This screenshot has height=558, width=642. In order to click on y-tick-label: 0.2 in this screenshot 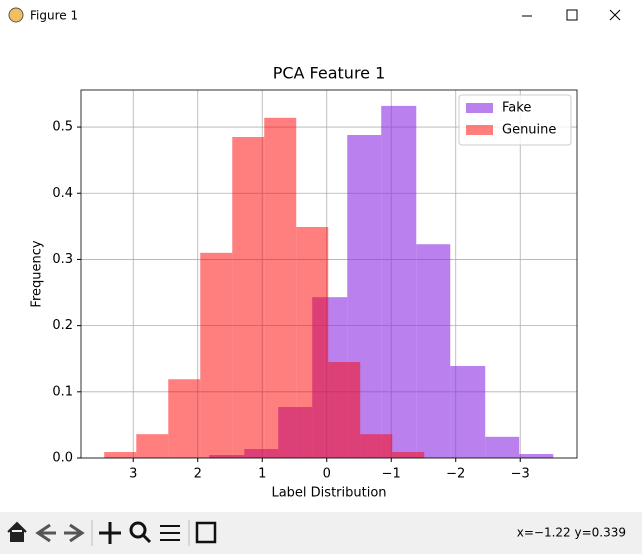, I will do `click(62, 325)`.